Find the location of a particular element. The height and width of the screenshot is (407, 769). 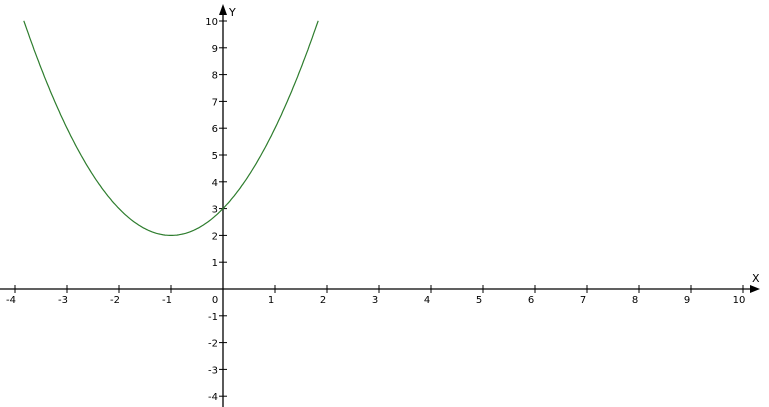

y-tick-label: 9 is located at coordinates (215, 49).